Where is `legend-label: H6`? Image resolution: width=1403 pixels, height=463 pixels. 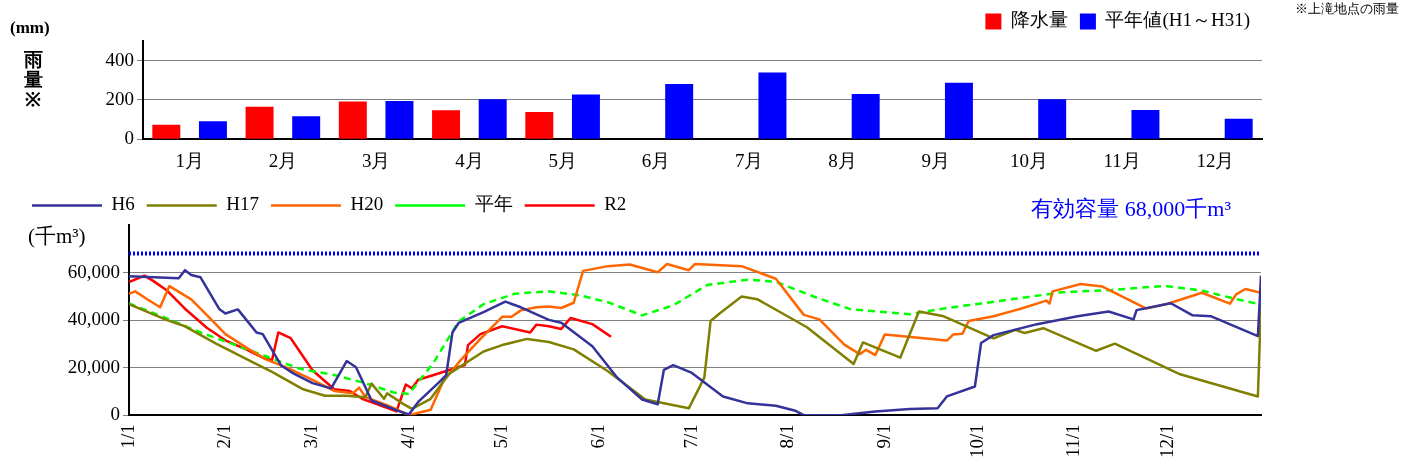
legend-label: H6 is located at coordinates (123, 204).